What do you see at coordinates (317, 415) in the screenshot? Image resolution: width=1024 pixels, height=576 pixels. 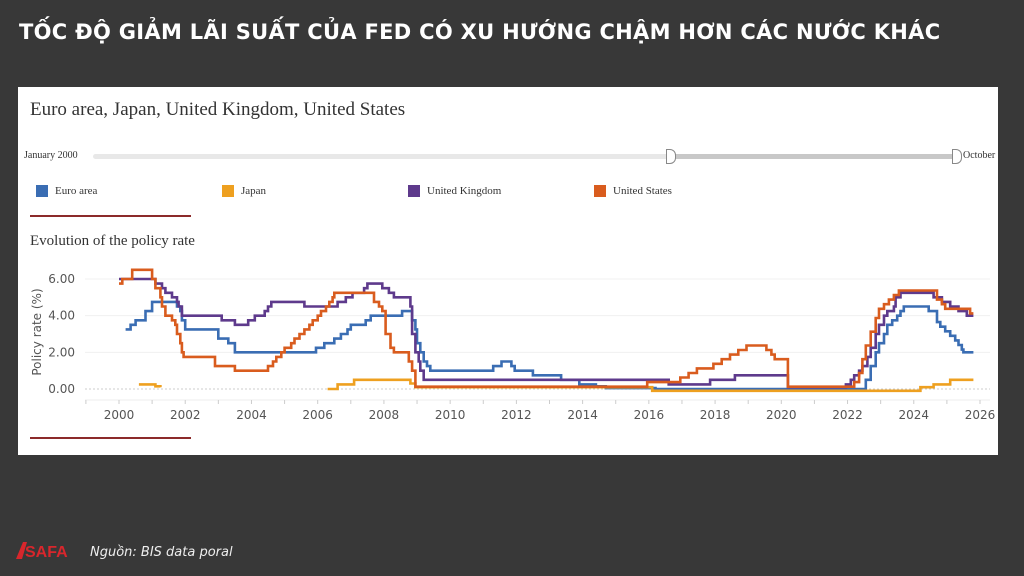 I see `x-tick-label: 2006` at bounding box center [317, 415].